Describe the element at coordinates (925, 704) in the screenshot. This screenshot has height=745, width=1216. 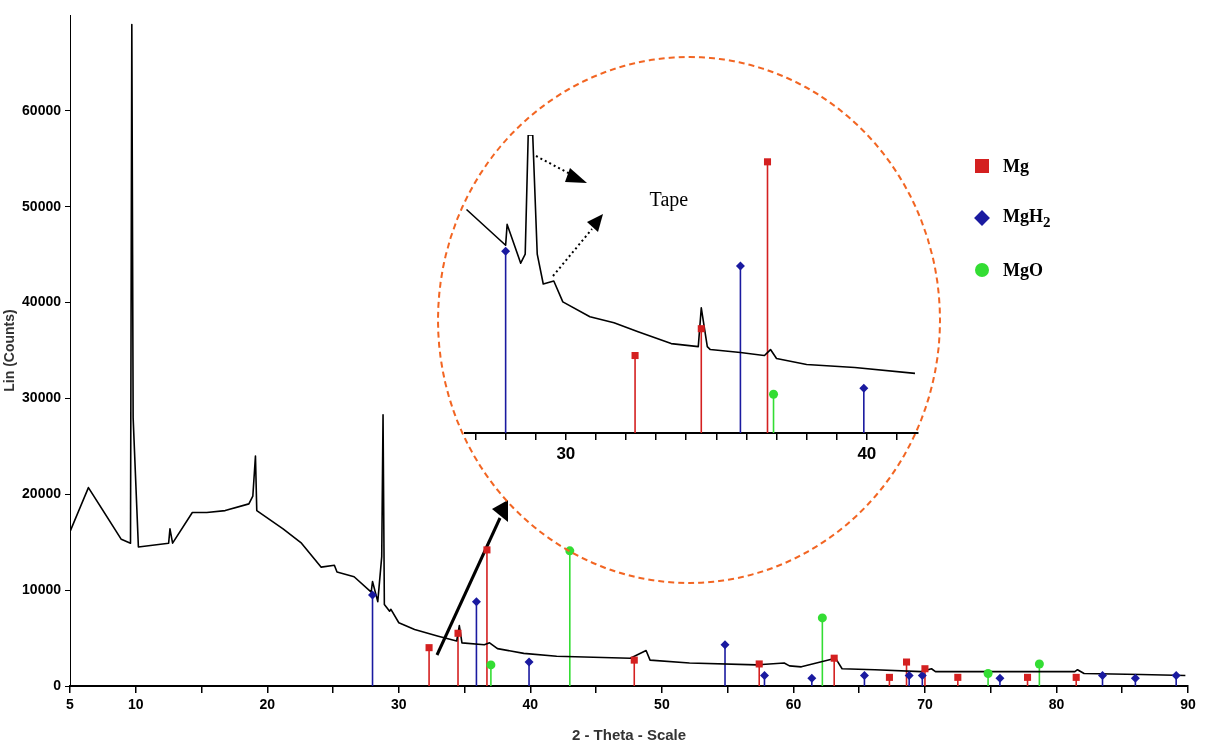
I see `x-tick-label: 70` at that location.